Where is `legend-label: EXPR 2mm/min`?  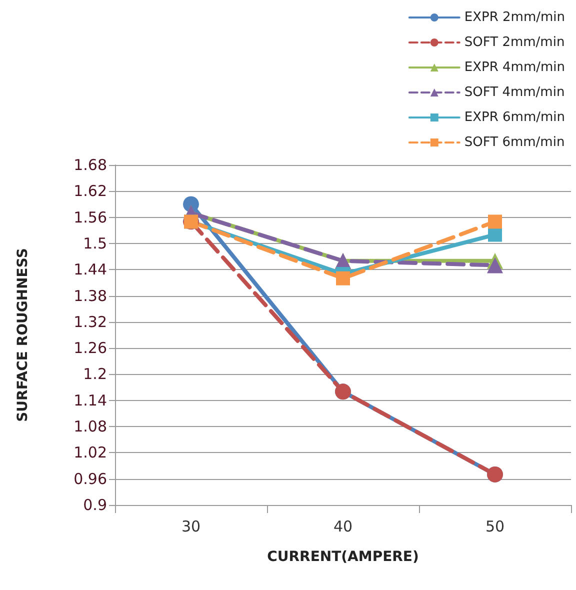 legend-label: EXPR 2mm/min is located at coordinates (515, 17).